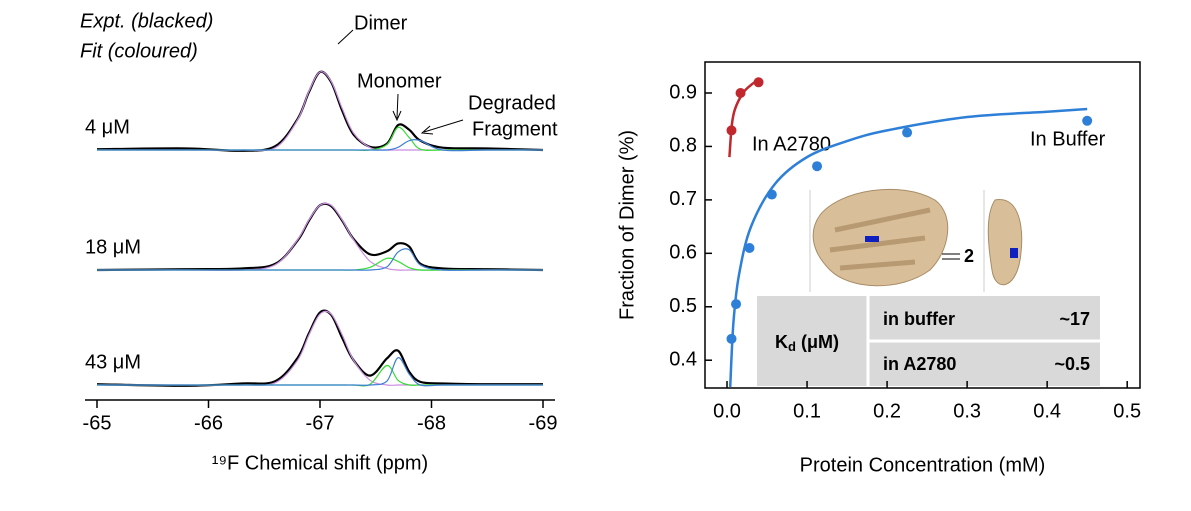 This screenshot has width=1191, height=511. Describe the element at coordinates (139, 51) in the screenshot. I see `legend-note: Fit (coloured)` at that location.